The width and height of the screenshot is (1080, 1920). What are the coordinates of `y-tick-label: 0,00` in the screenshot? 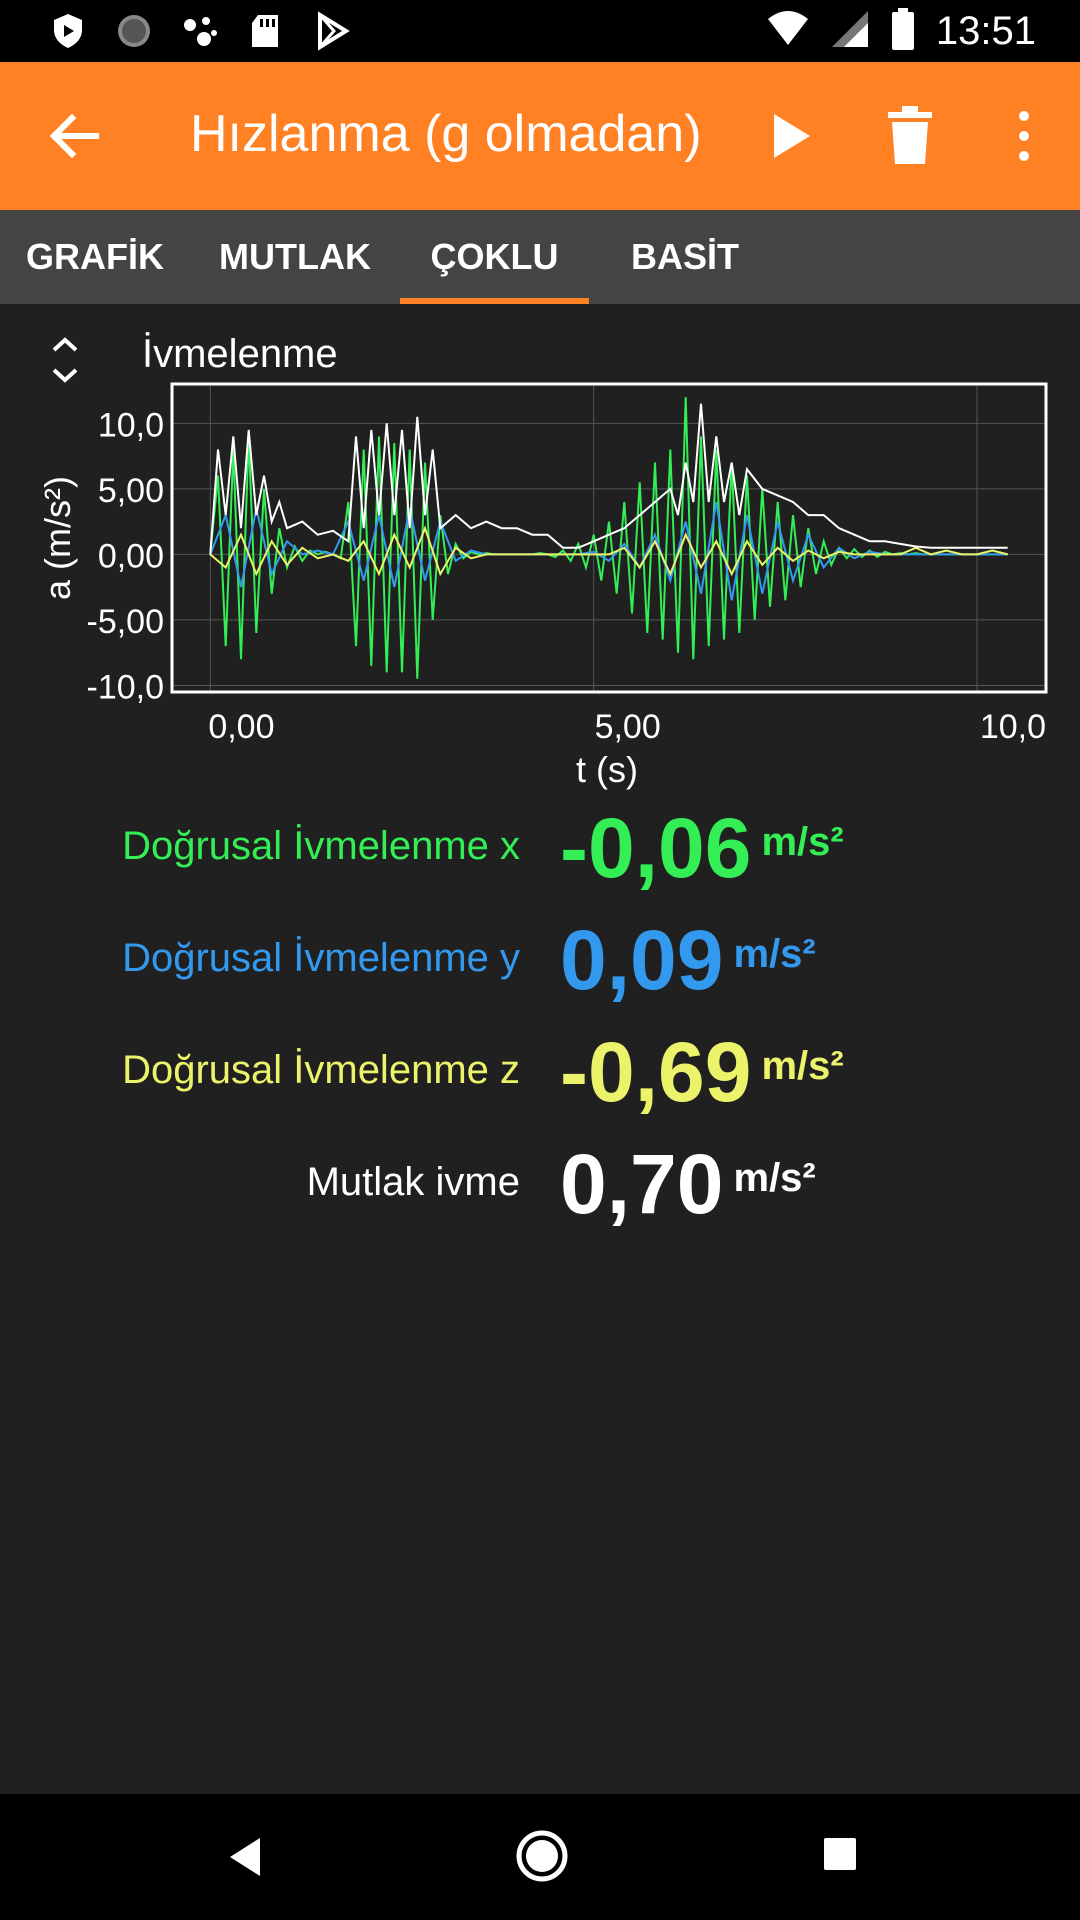 It's located at (131, 556).